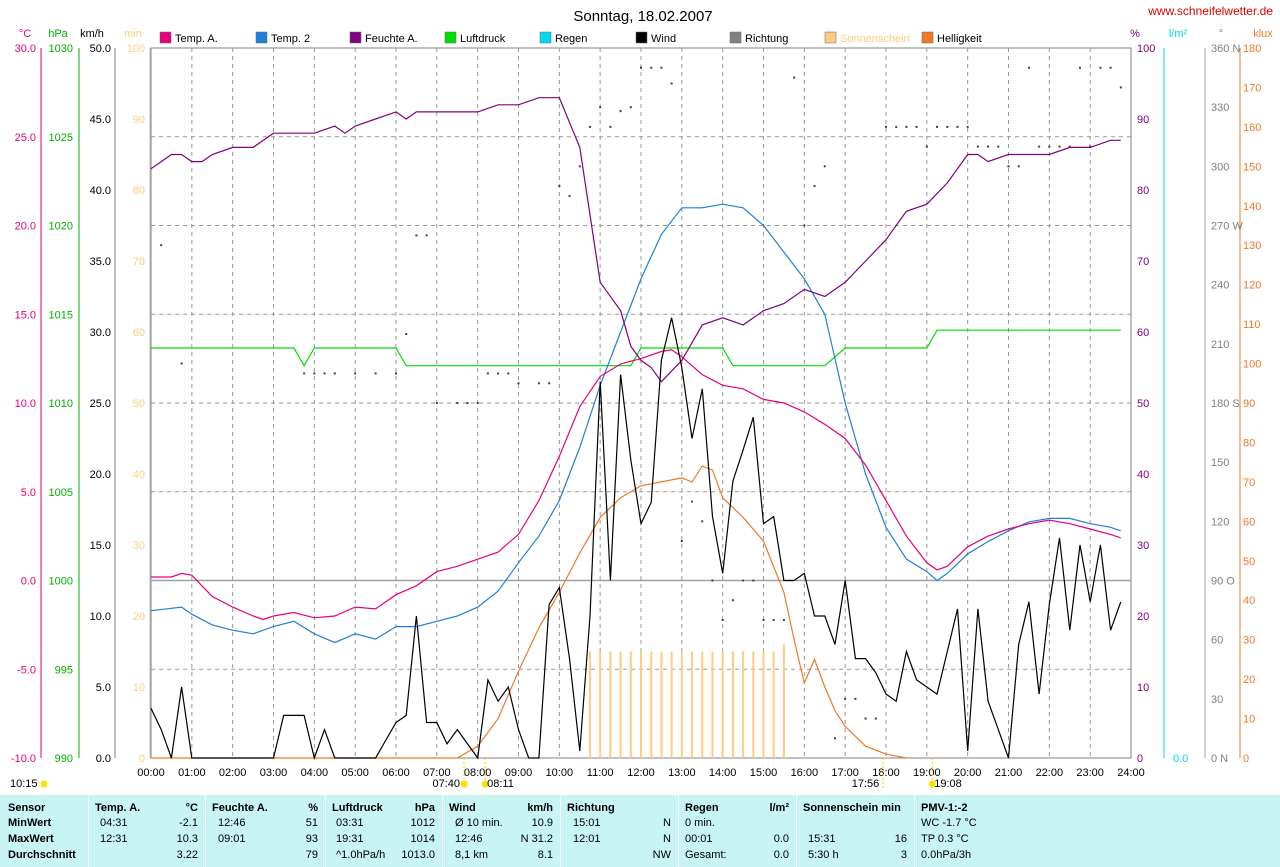 The width and height of the screenshot is (1280, 867). Describe the element at coordinates (114, 839) in the screenshot. I see `summary-temp-time: 12:31` at that location.